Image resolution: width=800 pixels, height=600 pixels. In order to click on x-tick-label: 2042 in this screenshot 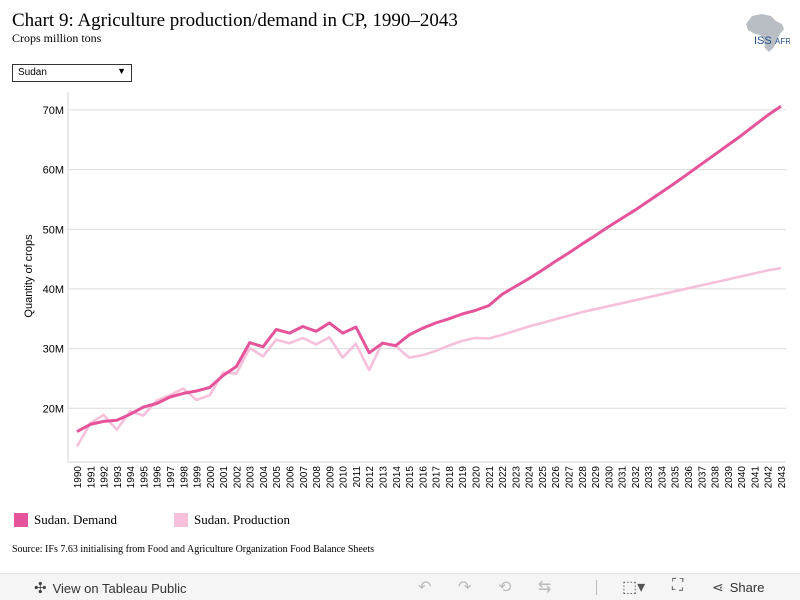, I will do `click(769, 477)`.